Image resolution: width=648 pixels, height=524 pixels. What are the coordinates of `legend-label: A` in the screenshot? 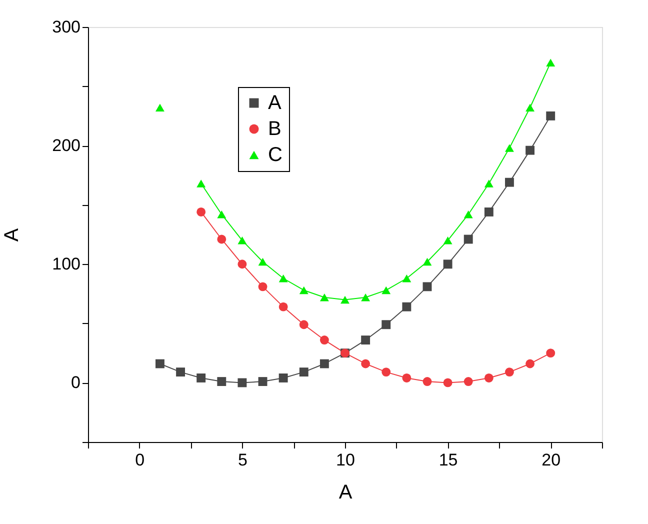 It's located at (275, 103).